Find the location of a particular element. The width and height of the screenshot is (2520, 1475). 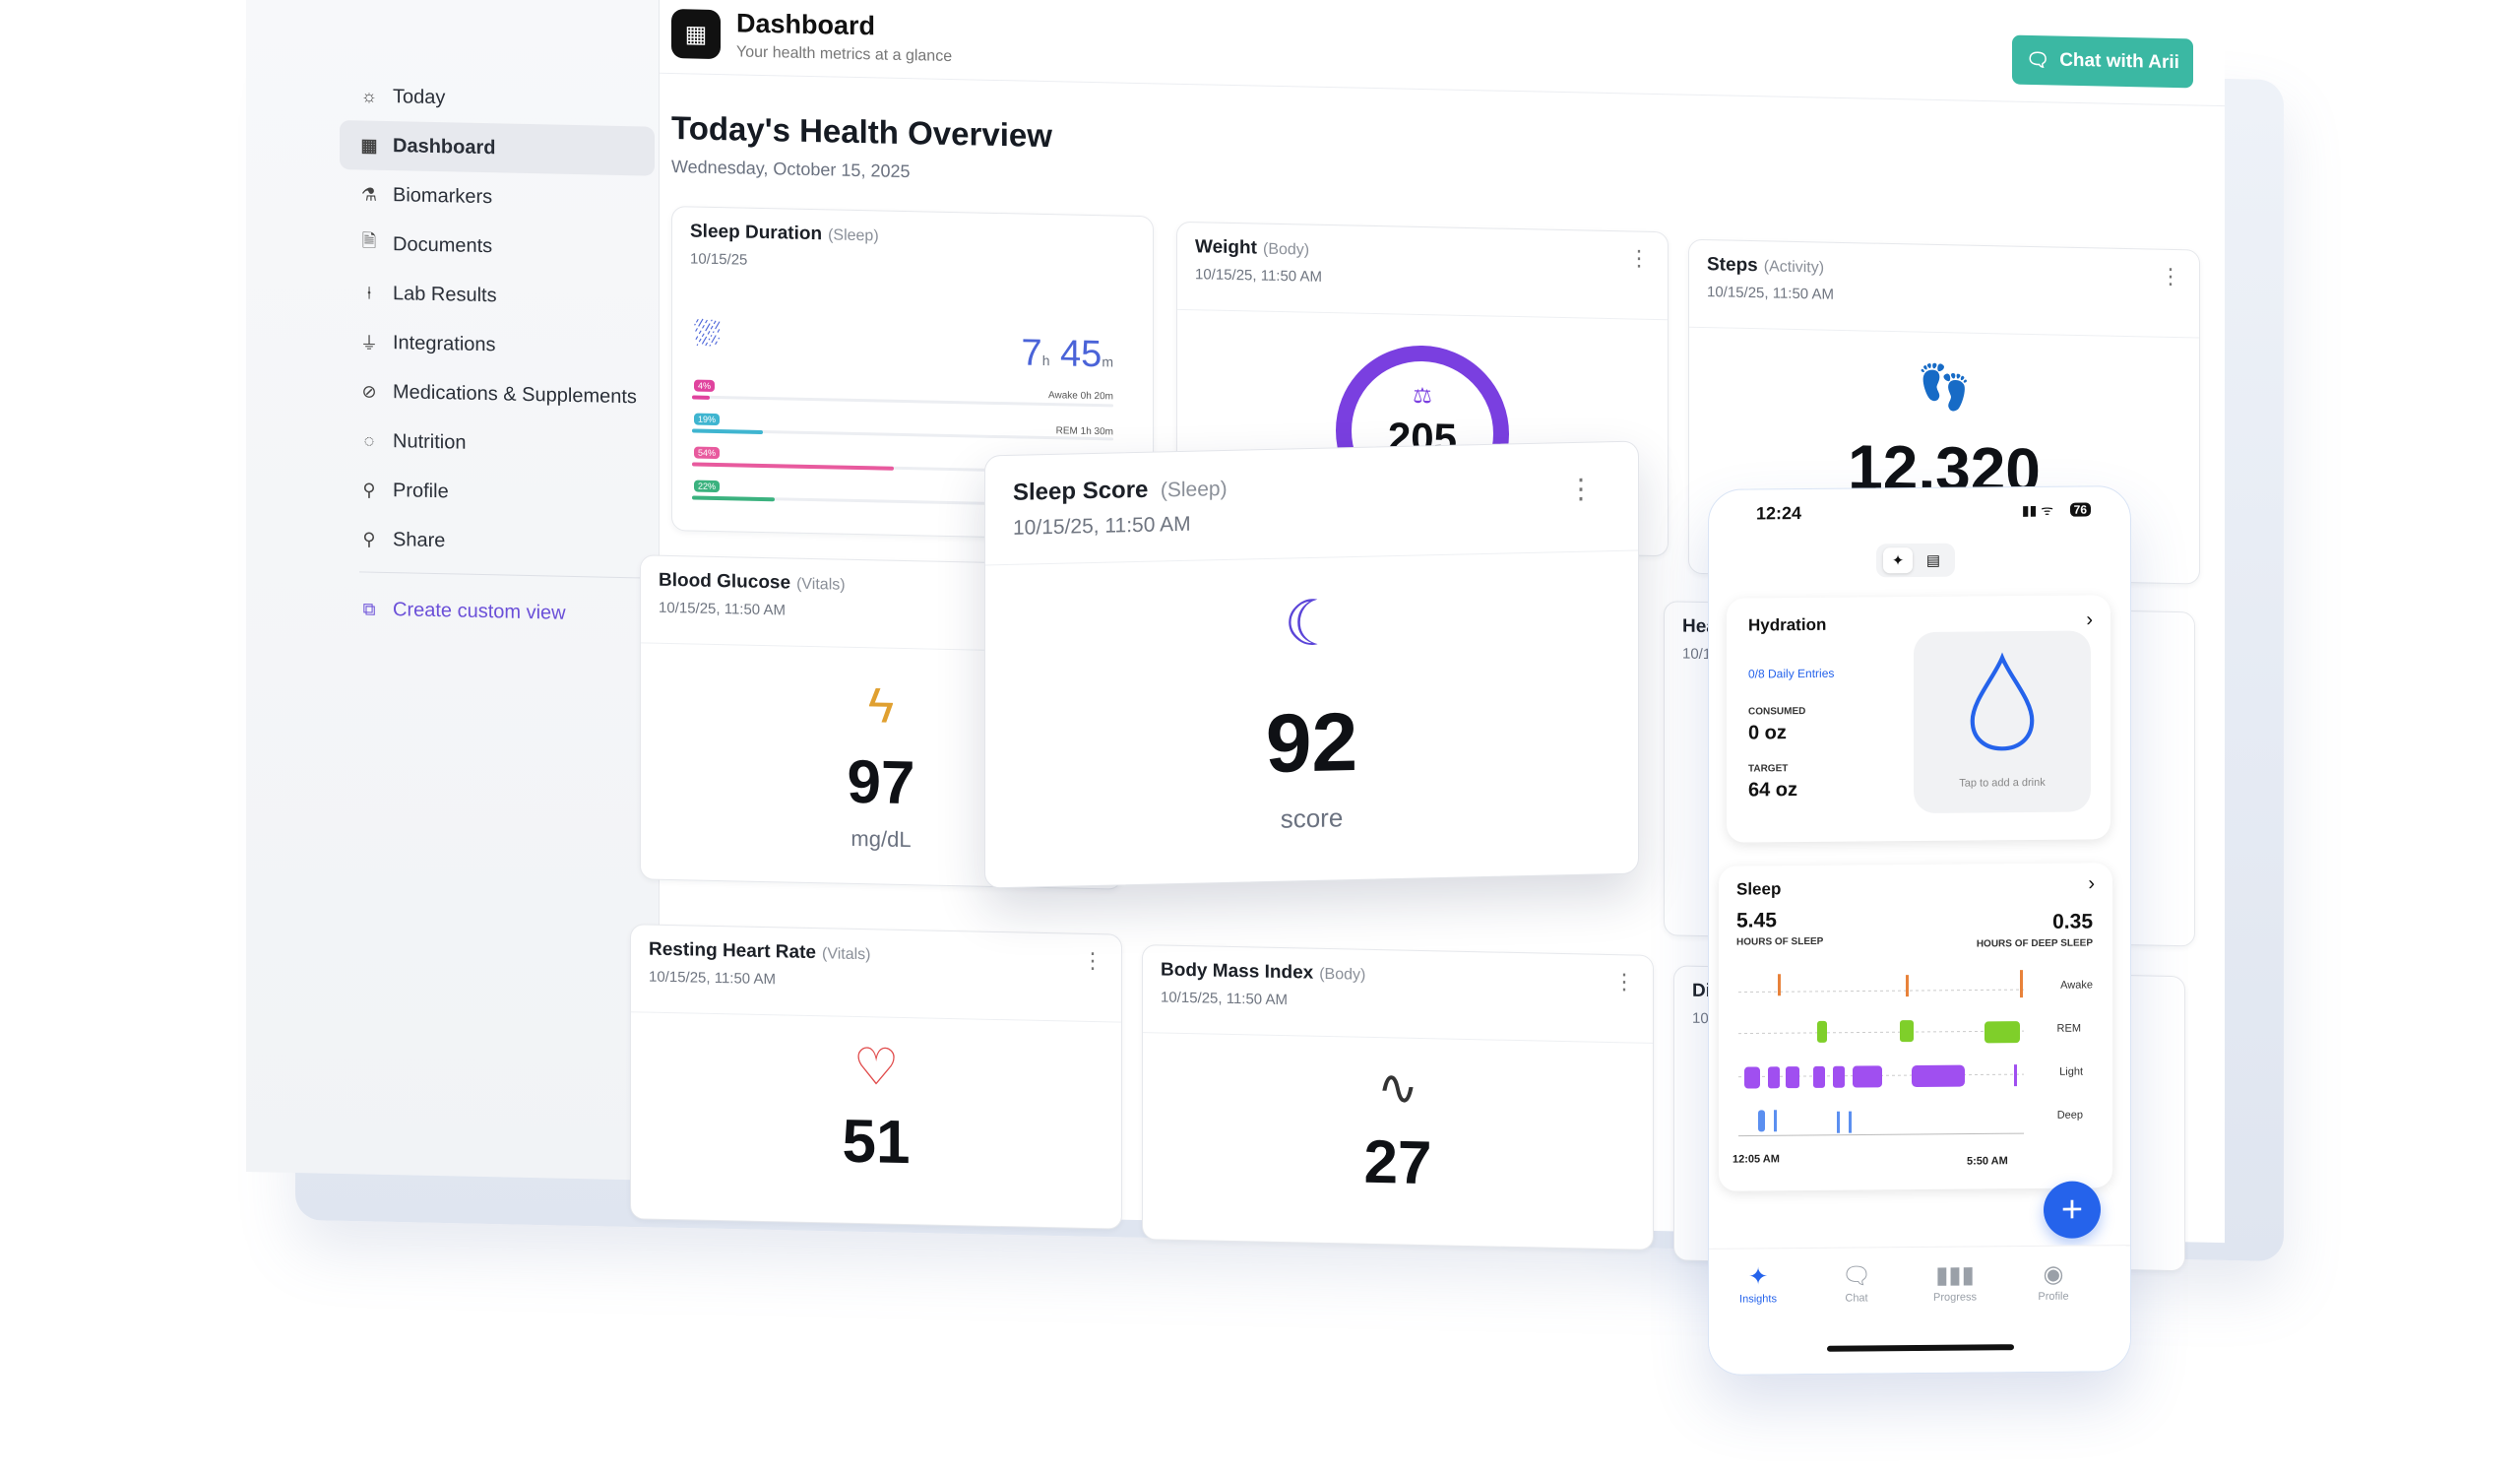

tab-progress: ▮▮▮ Progress is located at coordinates (1955, 1282).